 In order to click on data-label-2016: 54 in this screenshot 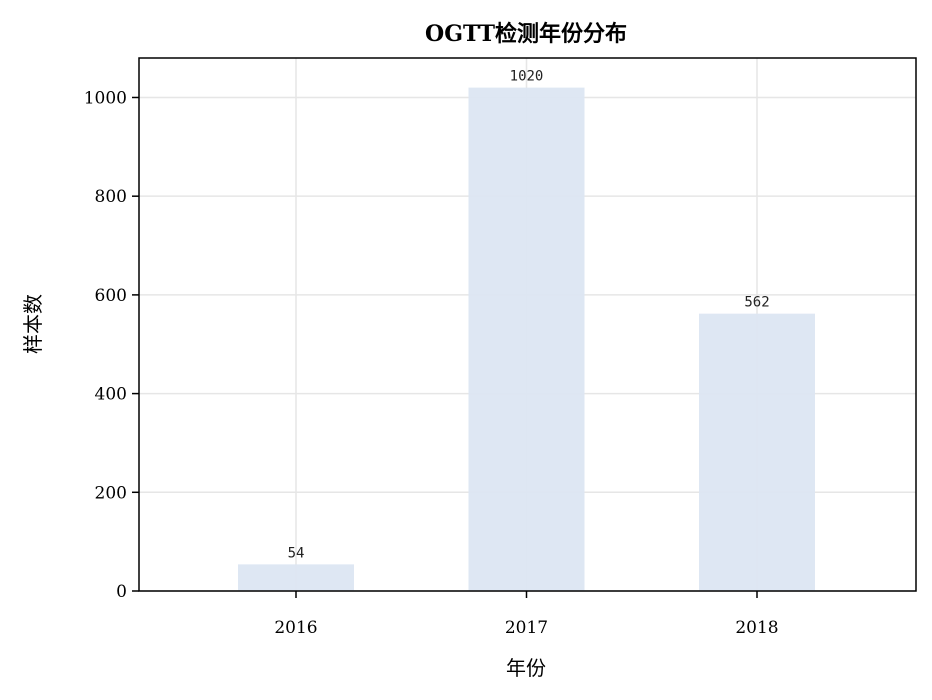, I will do `click(296, 553)`.